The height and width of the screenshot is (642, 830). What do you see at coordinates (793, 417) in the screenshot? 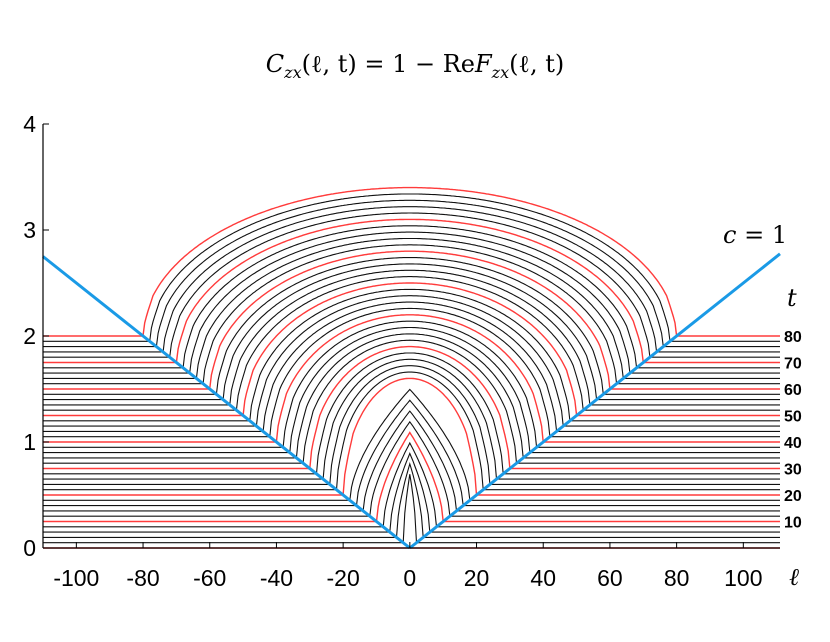
I see `t-tick-label: 50` at bounding box center [793, 417].